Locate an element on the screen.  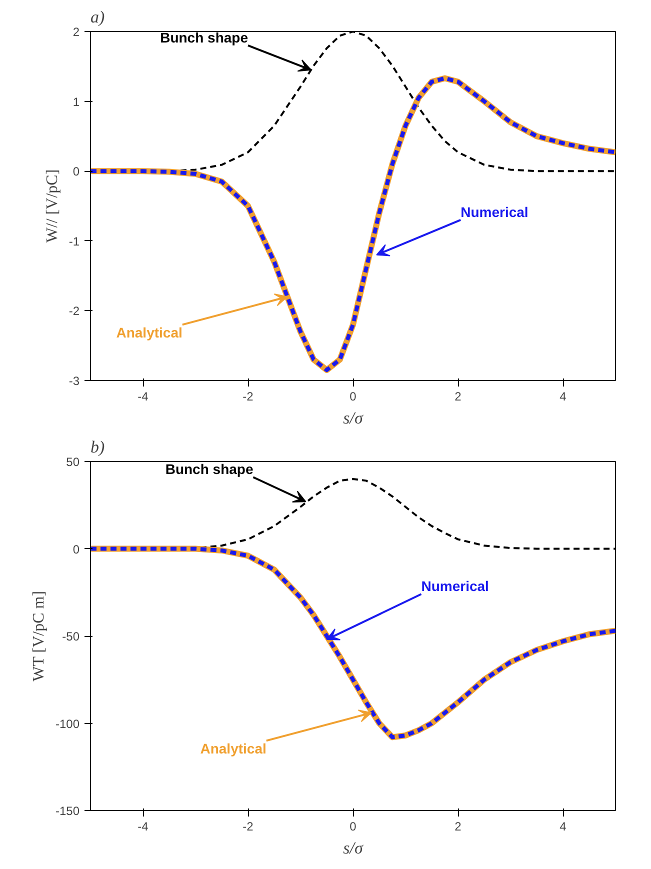
y-tick-label: -1 is located at coordinates (74, 241).